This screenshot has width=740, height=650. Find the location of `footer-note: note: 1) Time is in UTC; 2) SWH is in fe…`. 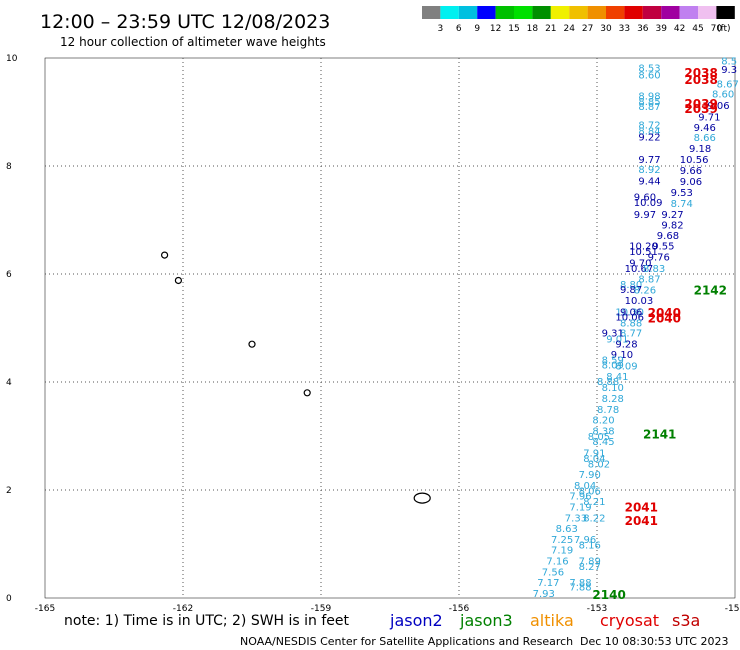

footer-note: note: 1) Time is in UTC; 2) SWH is in fe… is located at coordinates (207, 621).